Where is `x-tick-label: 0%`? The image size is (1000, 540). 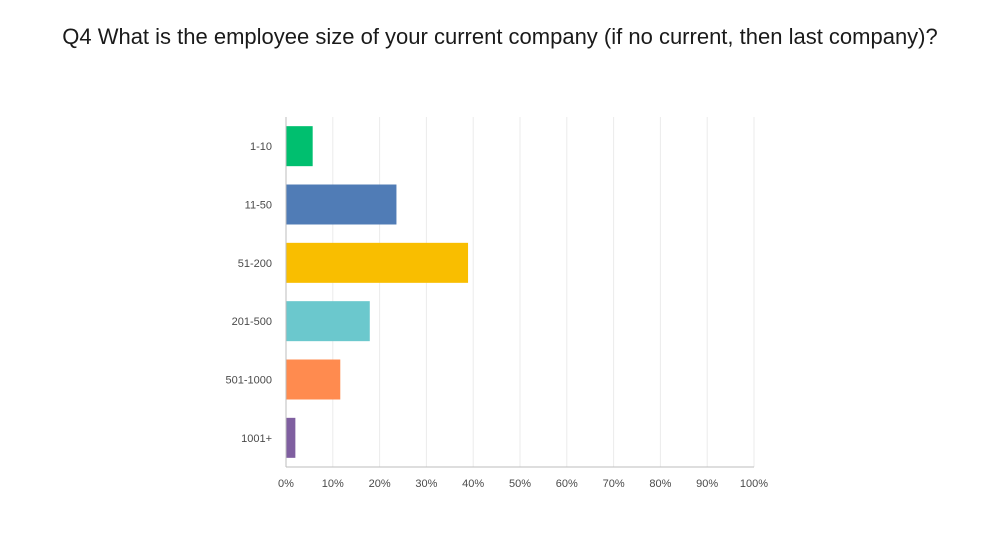 x-tick-label: 0% is located at coordinates (286, 484).